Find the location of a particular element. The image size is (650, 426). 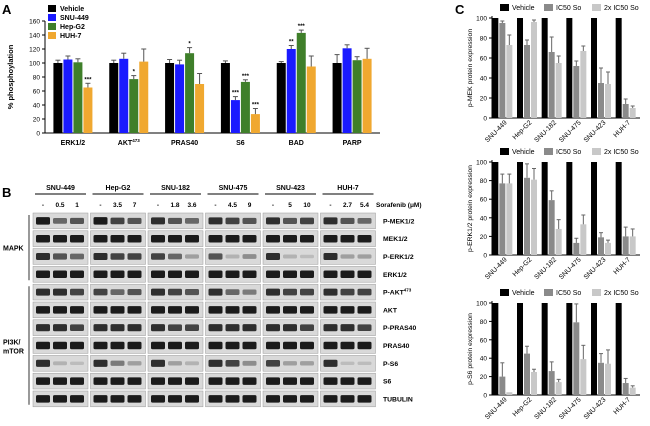

cell-line-label: Hep-G2 is located at coordinates (118, 188).